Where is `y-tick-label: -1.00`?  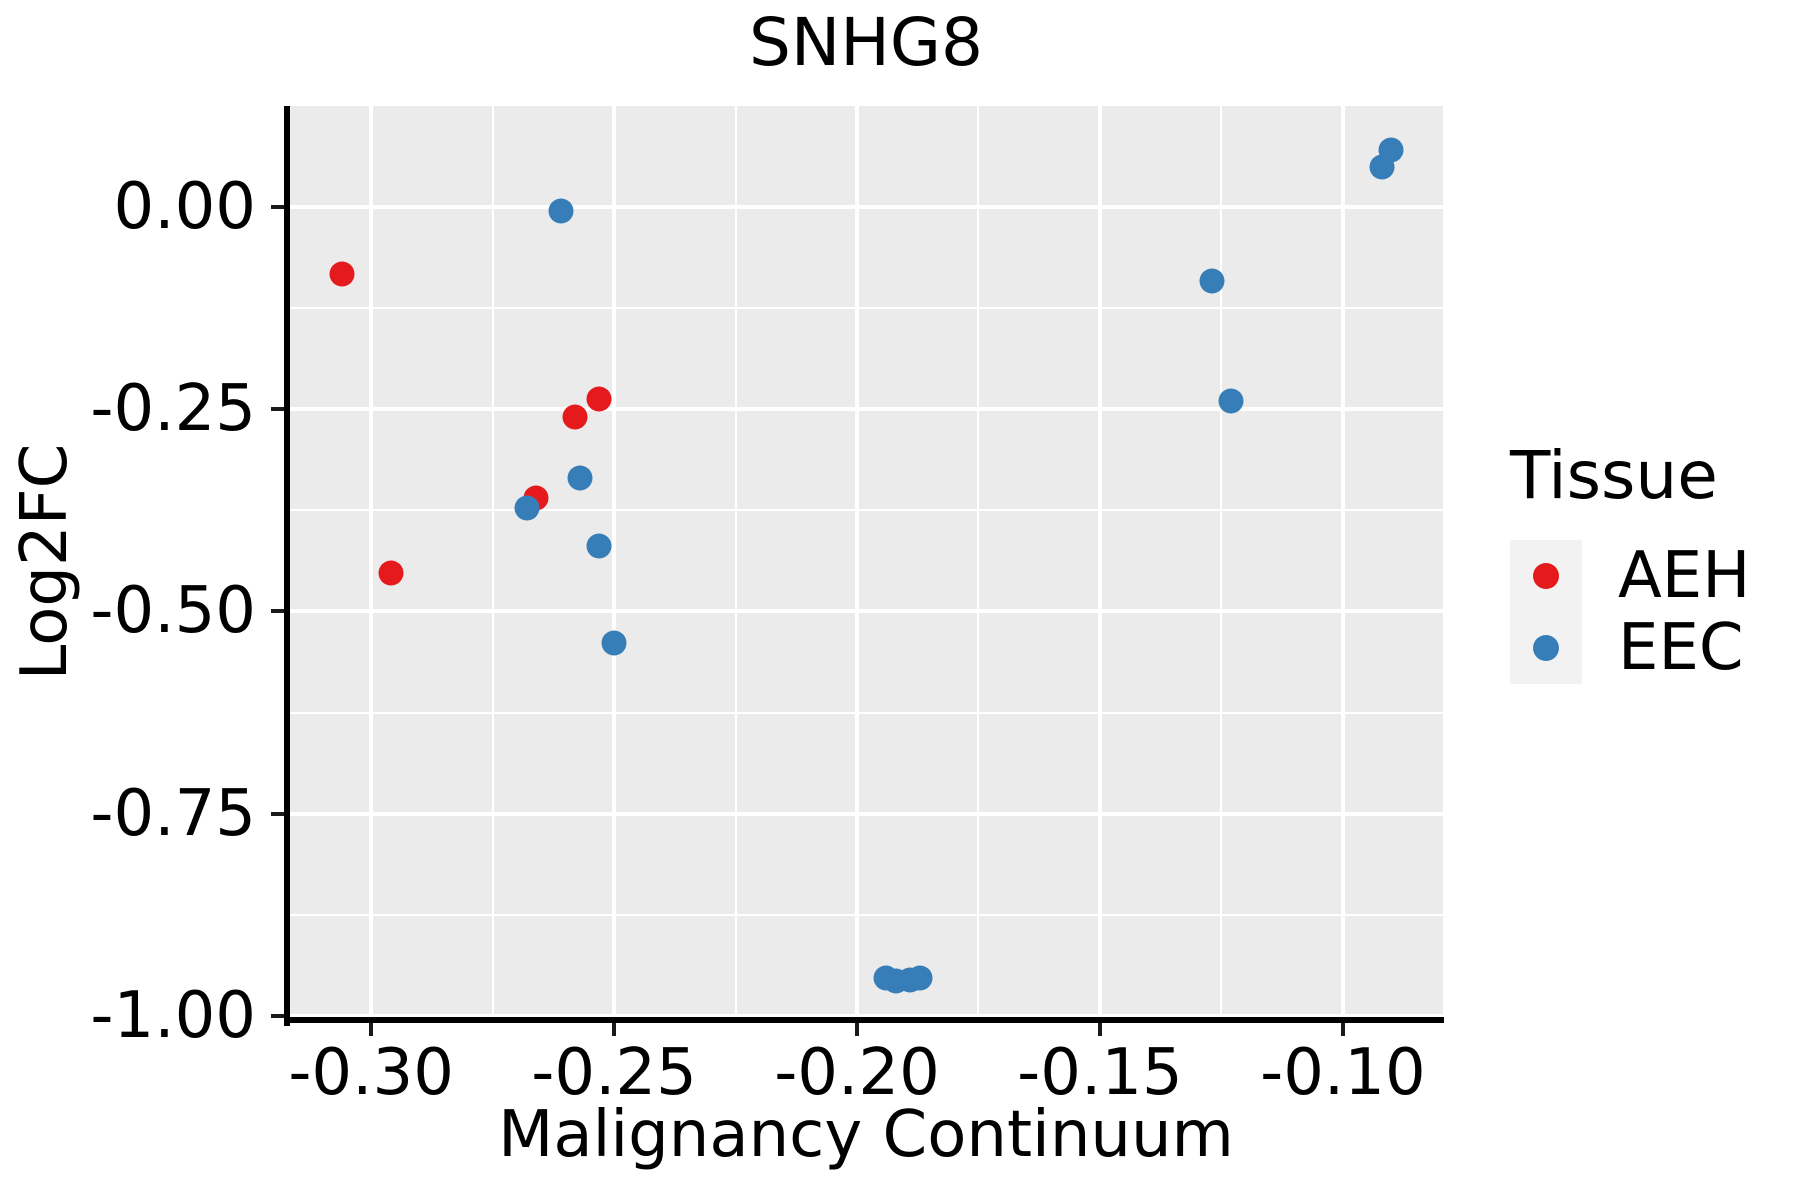 y-tick-label: -1.00 is located at coordinates (173, 1016).